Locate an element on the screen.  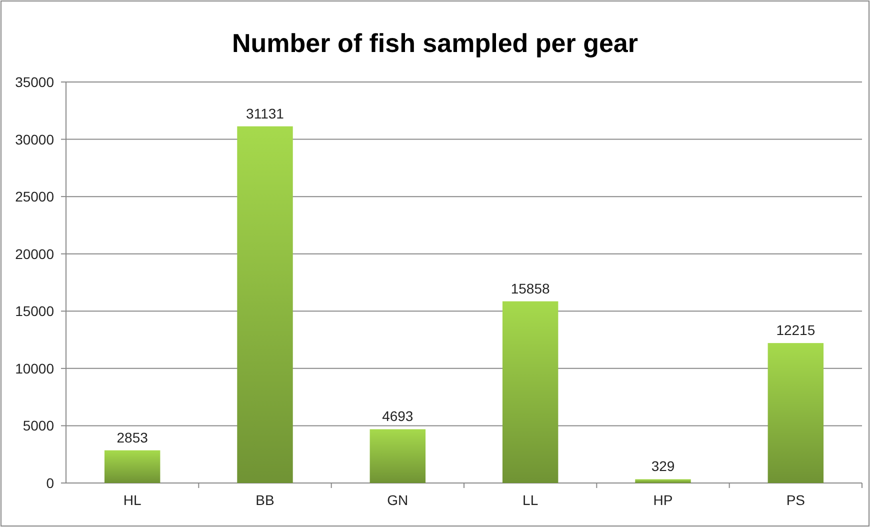
data-label: 12215 is located at coordinates (796, 330).